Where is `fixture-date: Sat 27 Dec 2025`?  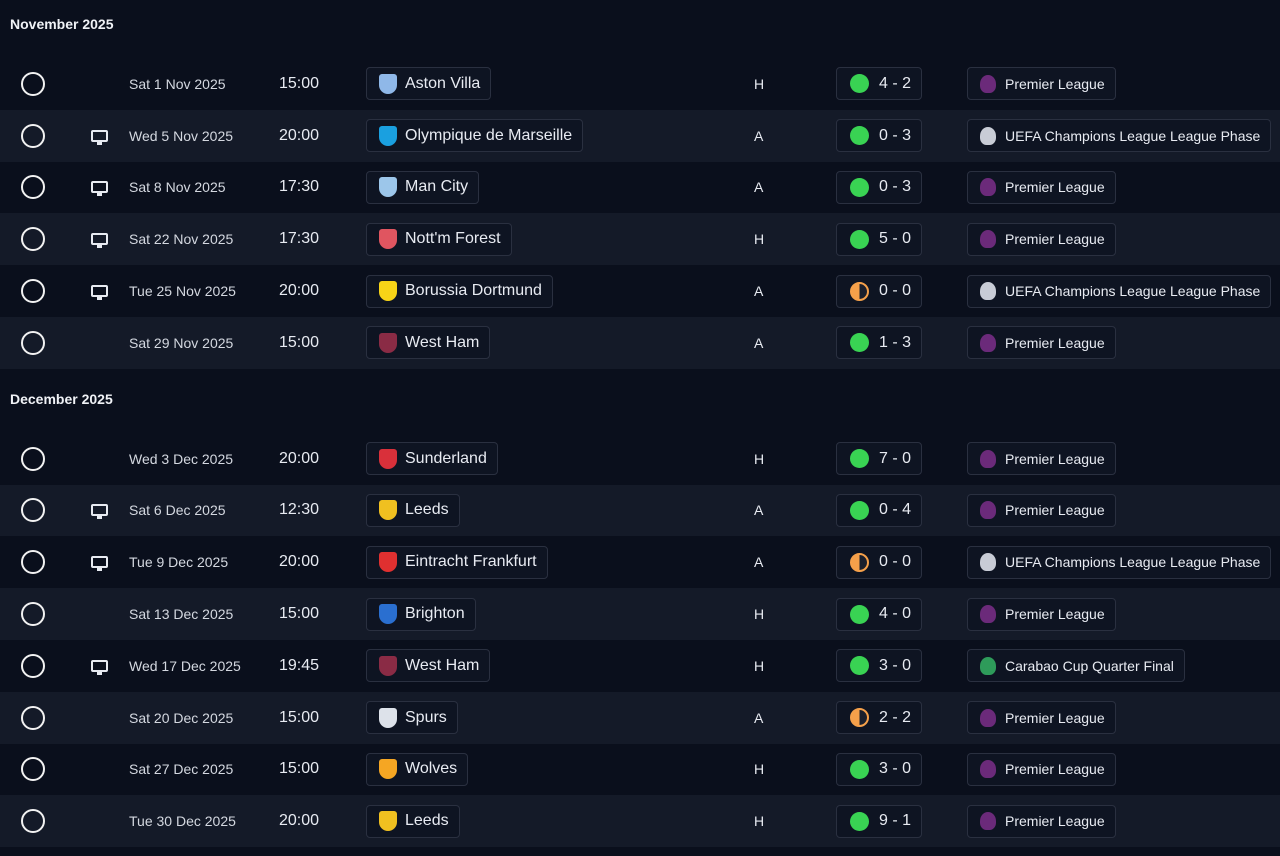
fixture-date: Sat 27 Dec 2025 is located at coordinates (181, 769).